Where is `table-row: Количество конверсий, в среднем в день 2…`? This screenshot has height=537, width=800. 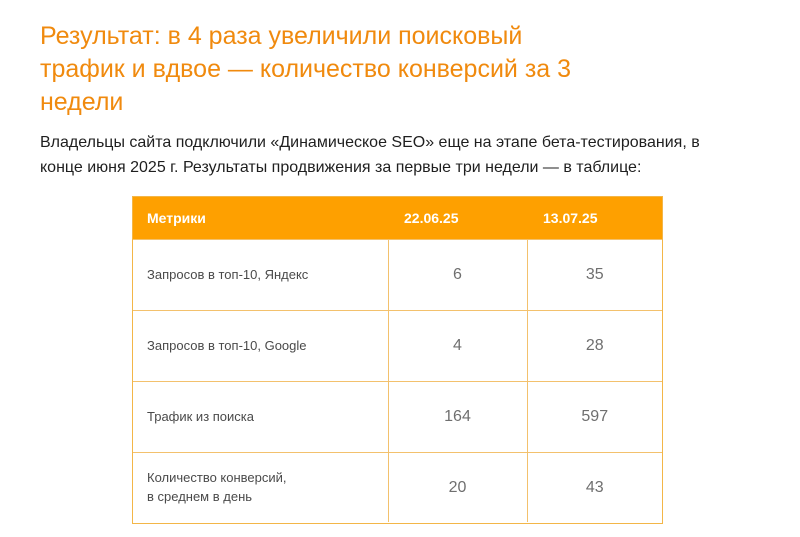 table-row: Количество конверсий, в среднем в день 2… is located at coordinates (397, 486).